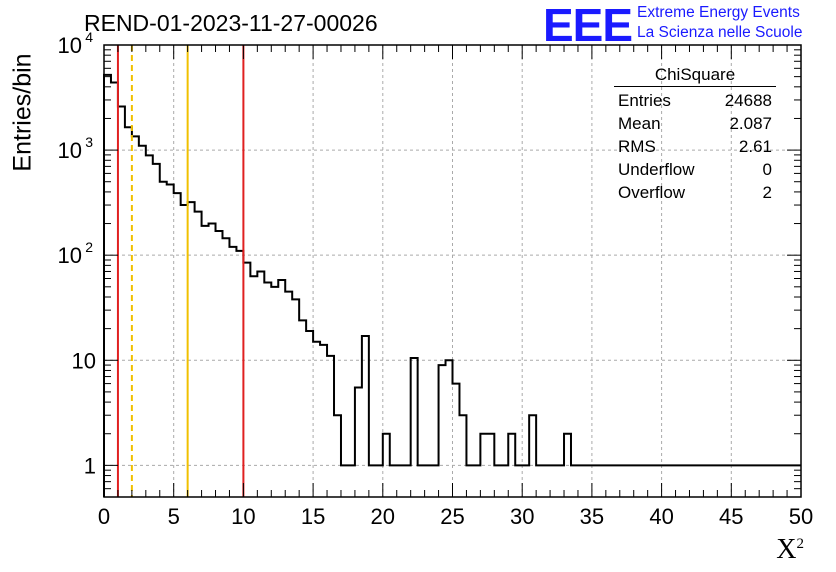 Image resolution: width=836 pixels, height=572 pixels. Describe the element at coordinates (731, 516) in the screenshot. I see `x-tick-label: 45` at that location.